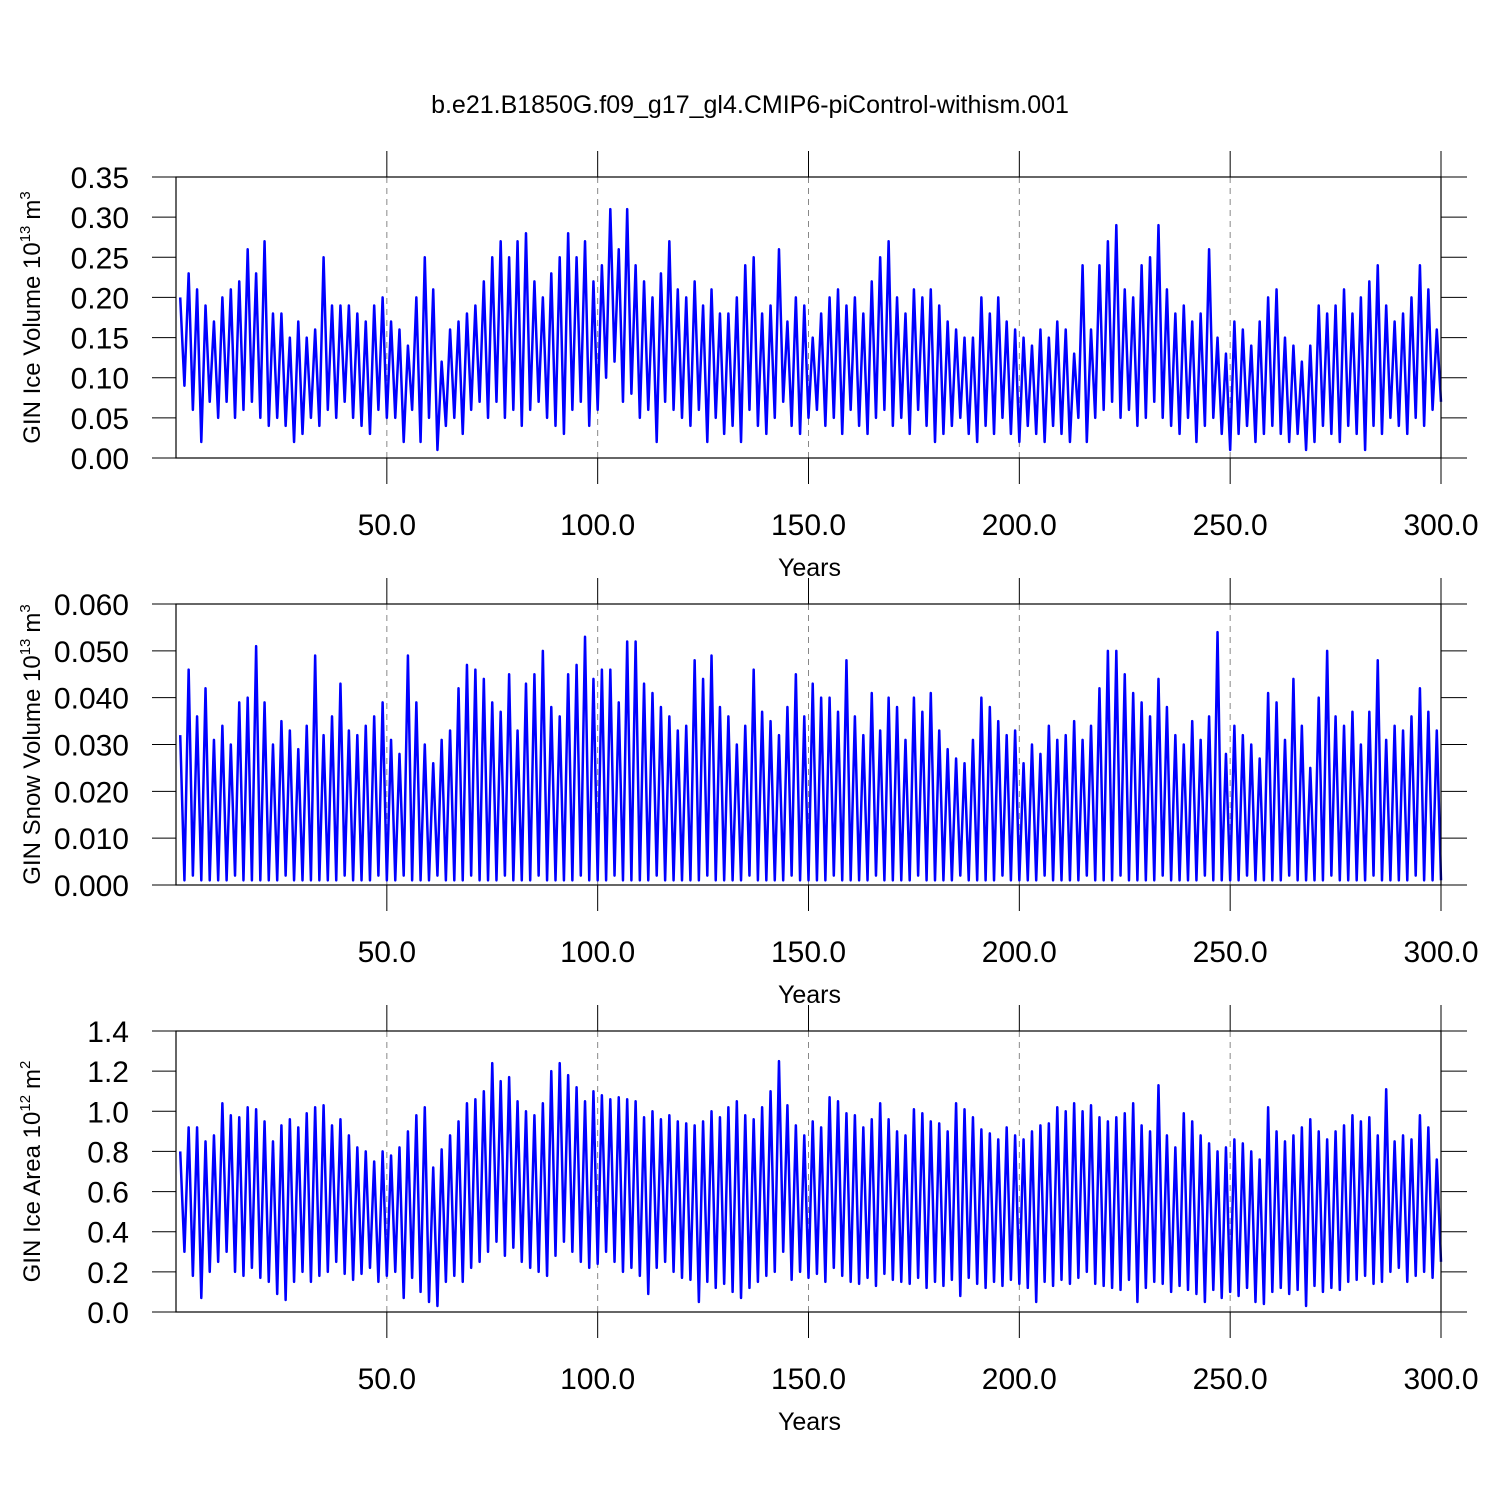  What do you see at coordinates (91, 792) in the screenshot?
I see `y-tick-label: 0.020` at bounding box center [91, 792].